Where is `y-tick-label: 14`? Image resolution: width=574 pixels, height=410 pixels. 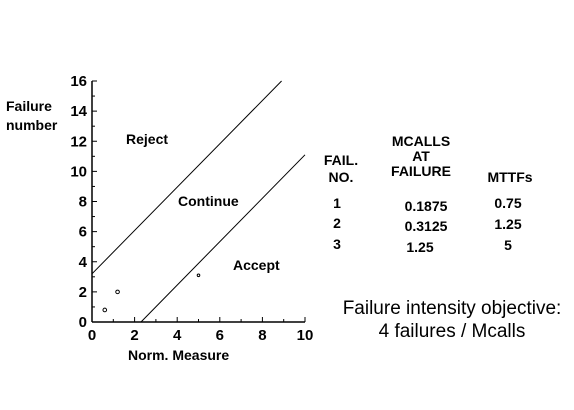 y-tick-label: 14 is located at coordinates (78, 111).